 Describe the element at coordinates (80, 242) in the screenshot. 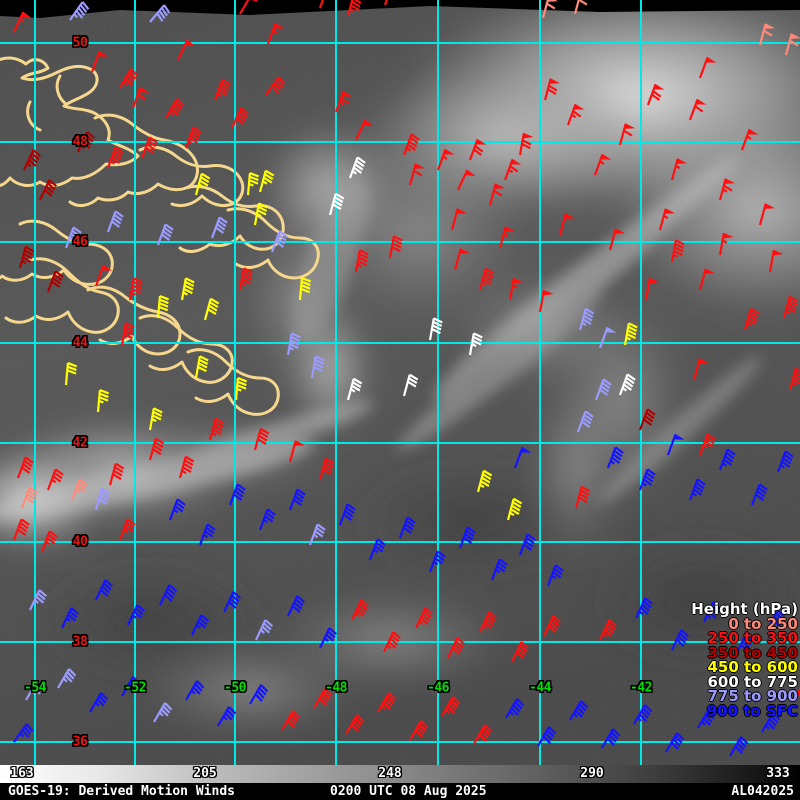

I see `latitude-label: 46` at that location.